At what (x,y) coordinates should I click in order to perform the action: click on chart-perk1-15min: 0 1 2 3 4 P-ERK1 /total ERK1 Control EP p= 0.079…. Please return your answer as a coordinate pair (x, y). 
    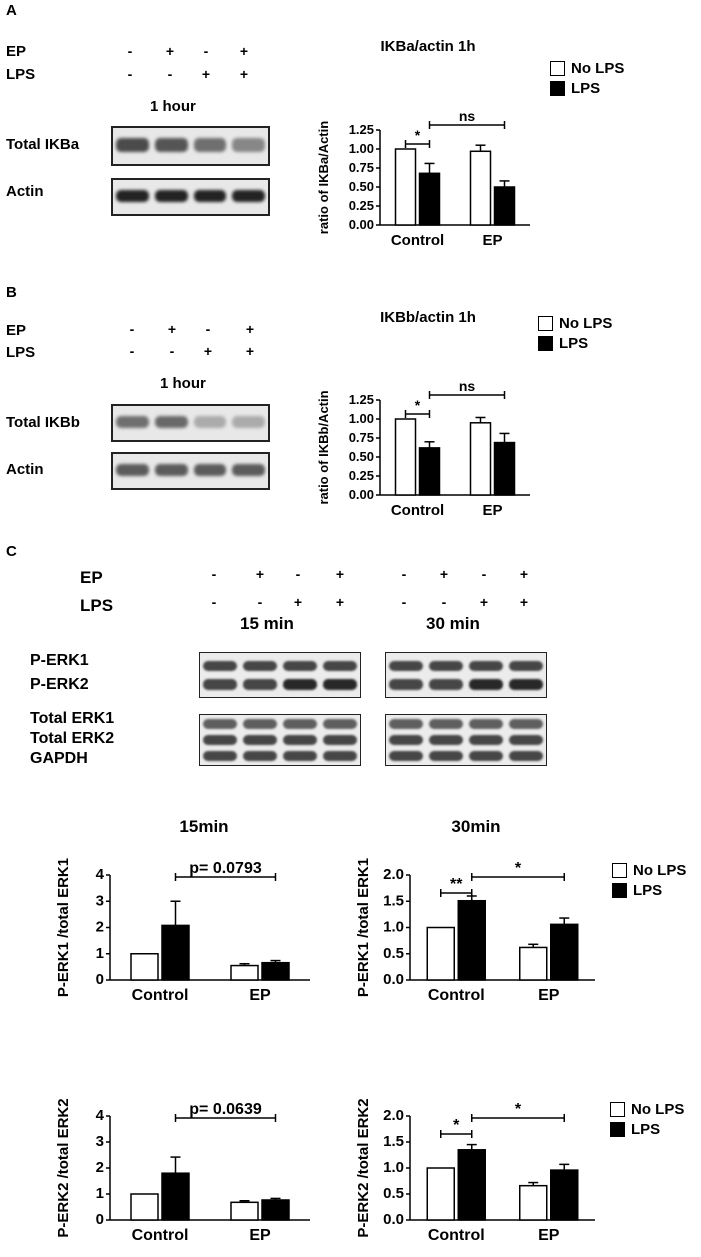
    Looking at the image, I should click on (182, 931).